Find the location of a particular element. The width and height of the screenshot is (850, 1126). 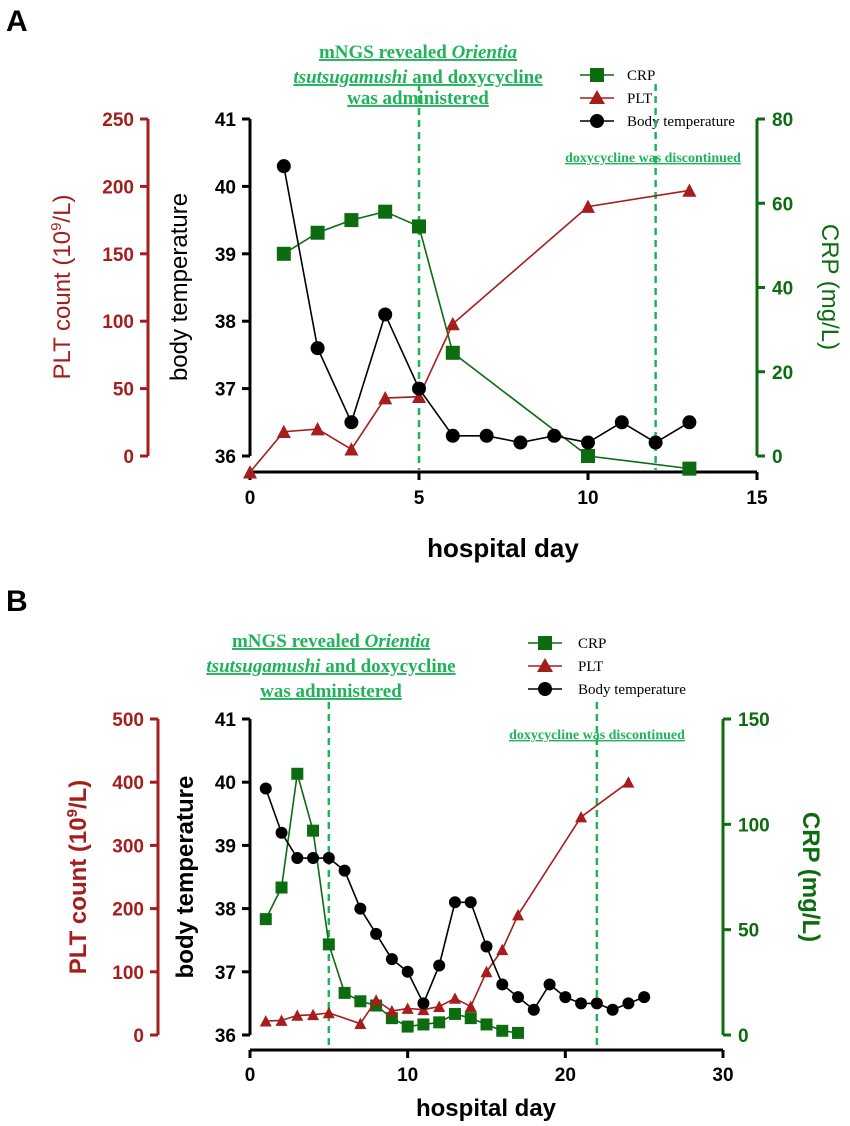

plt-axis: 0 100 200 300 400 500 PLT count (109/L) is located at coordinates (112, 878).